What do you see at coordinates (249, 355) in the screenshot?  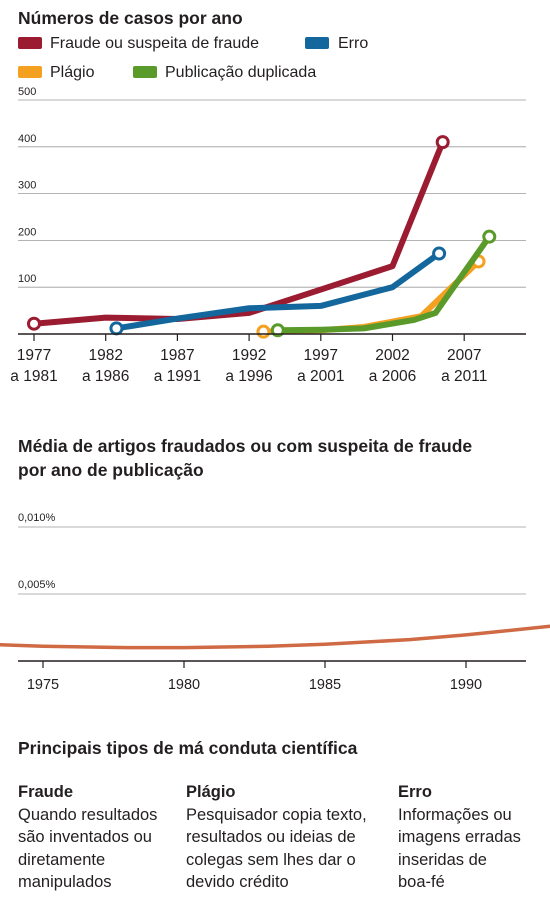 I see `x-tick-label: 1992` at bounding box center [249, 355].